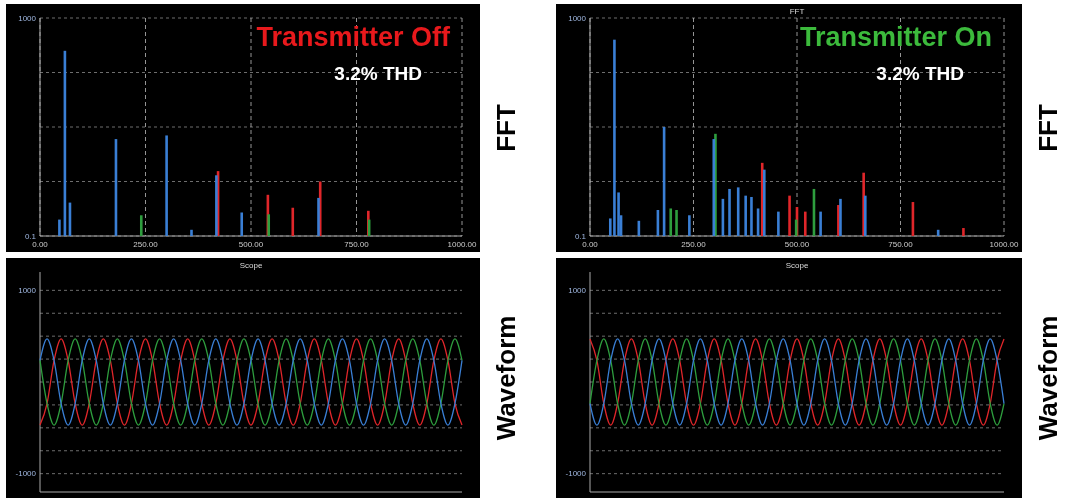  What do you see at coordinates (895, 37) in the screenshot?
I see `chart-subtitle: Transmitter On` at bounding box center [895, 37].